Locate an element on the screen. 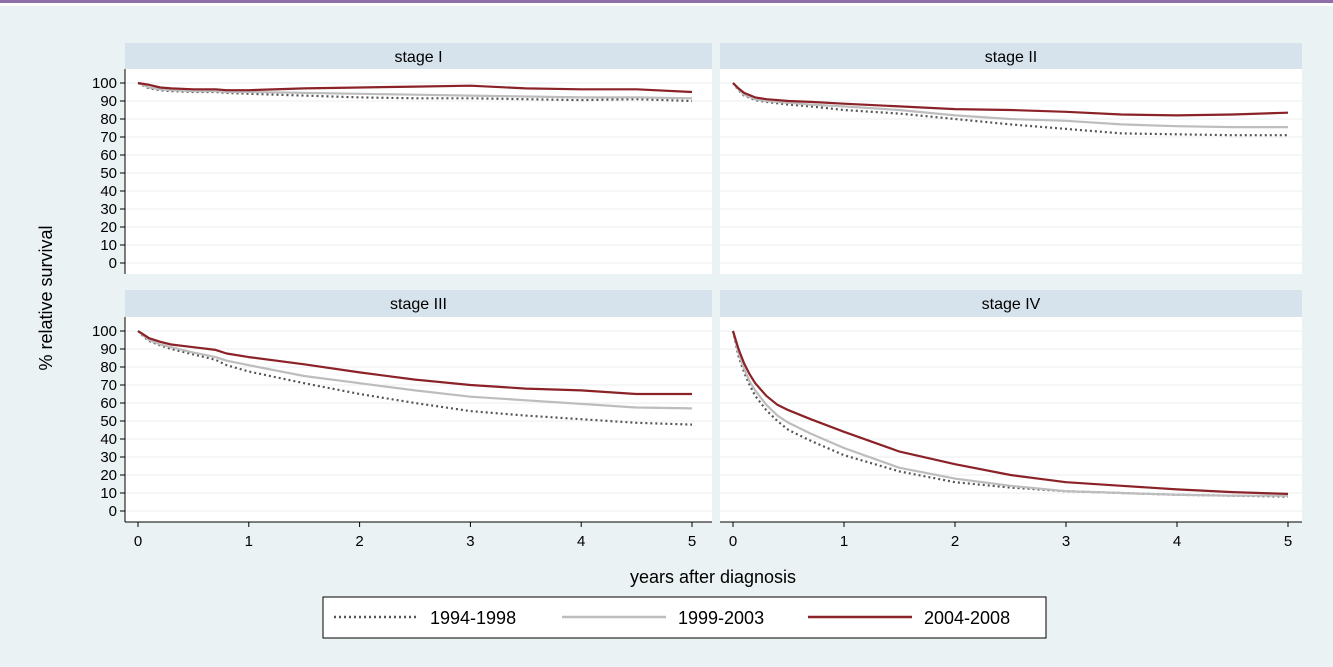  panel-title: stage III is located at coordinates (418, 304).